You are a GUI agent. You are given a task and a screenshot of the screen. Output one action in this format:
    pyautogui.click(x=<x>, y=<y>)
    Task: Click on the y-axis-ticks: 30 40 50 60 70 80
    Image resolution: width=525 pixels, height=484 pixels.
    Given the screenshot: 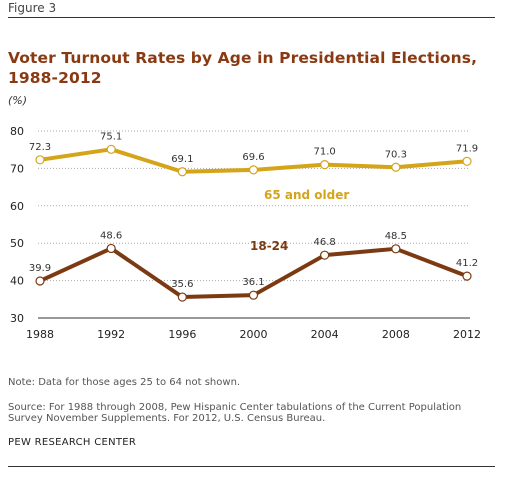 What is the action you would take?
    pyautogui.click(x=17, y=225)
    